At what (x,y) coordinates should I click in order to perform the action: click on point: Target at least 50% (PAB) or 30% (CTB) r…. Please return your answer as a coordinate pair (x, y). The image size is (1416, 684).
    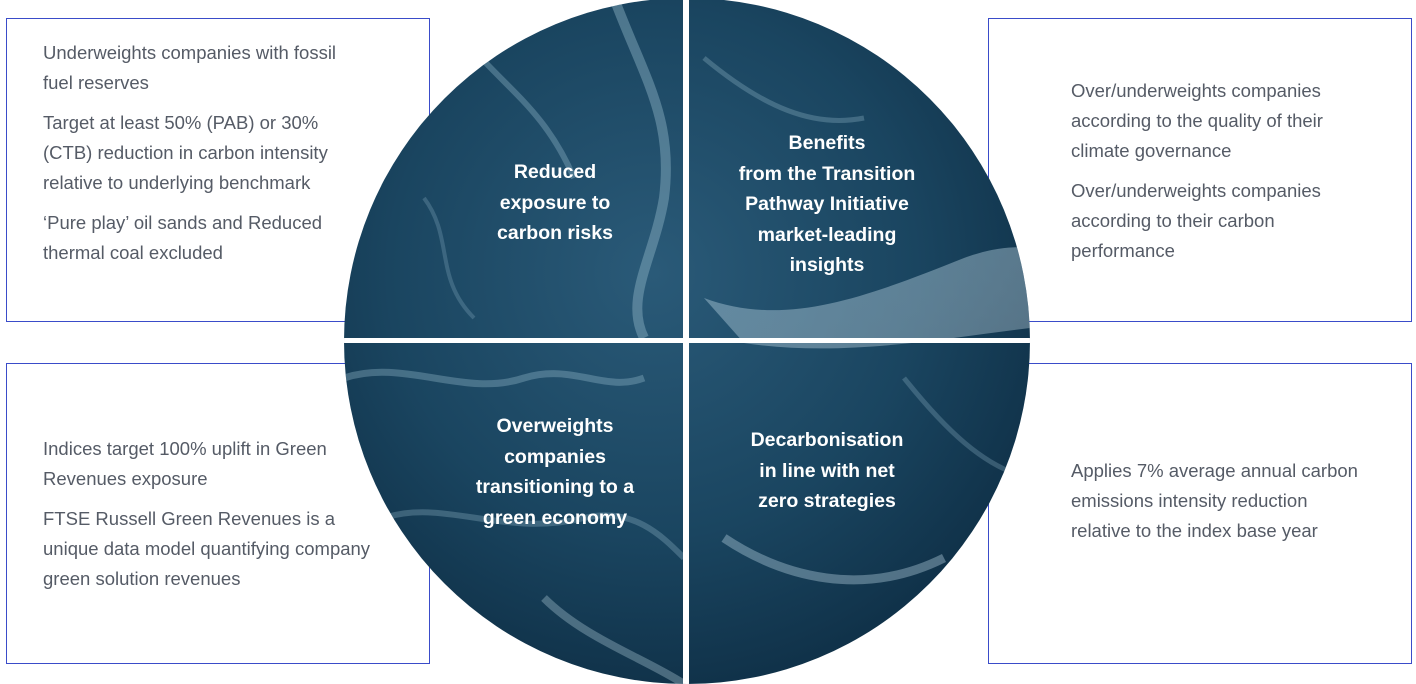
    Looking at the image, I should click on (185, 152).